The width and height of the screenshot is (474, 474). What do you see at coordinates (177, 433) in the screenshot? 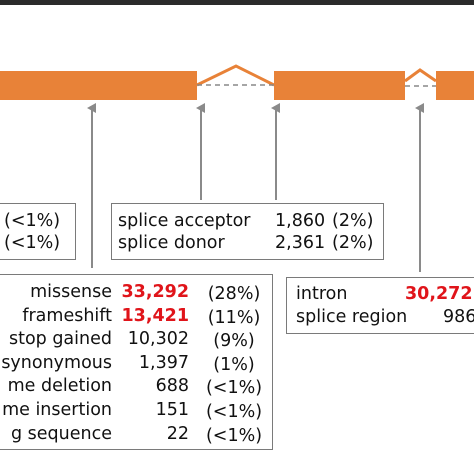
I see `coding-row-count: 22` at bounding box center [177, 433].